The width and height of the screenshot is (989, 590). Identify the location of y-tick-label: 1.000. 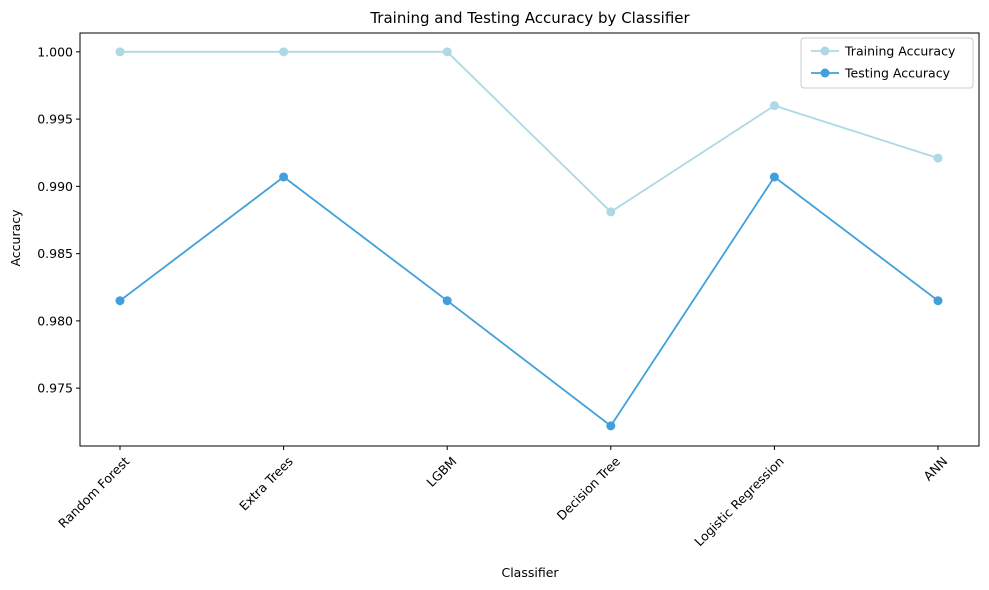
(55, 51).